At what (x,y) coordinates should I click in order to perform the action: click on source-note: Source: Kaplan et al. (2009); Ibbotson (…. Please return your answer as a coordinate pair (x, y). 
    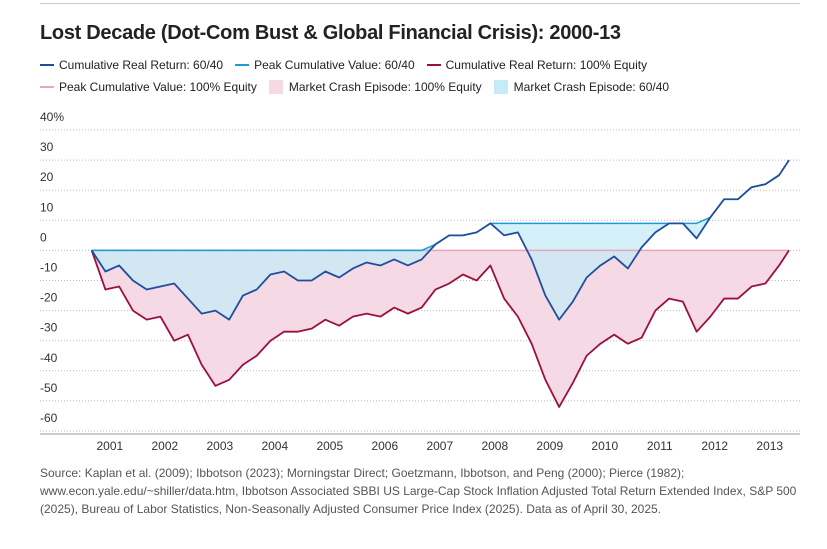
    Looking at the image, I should click on (418, 491).